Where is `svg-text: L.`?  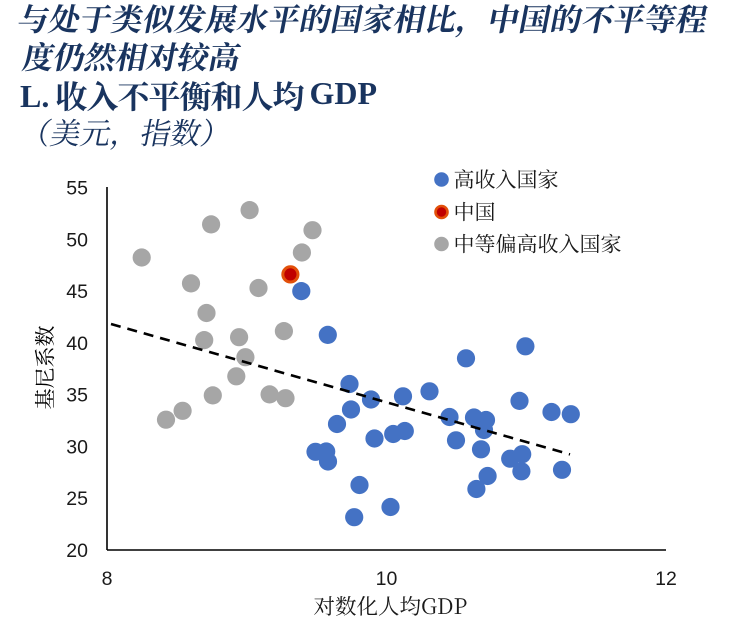 svg-text: L. is located at coordinates (34, 96).